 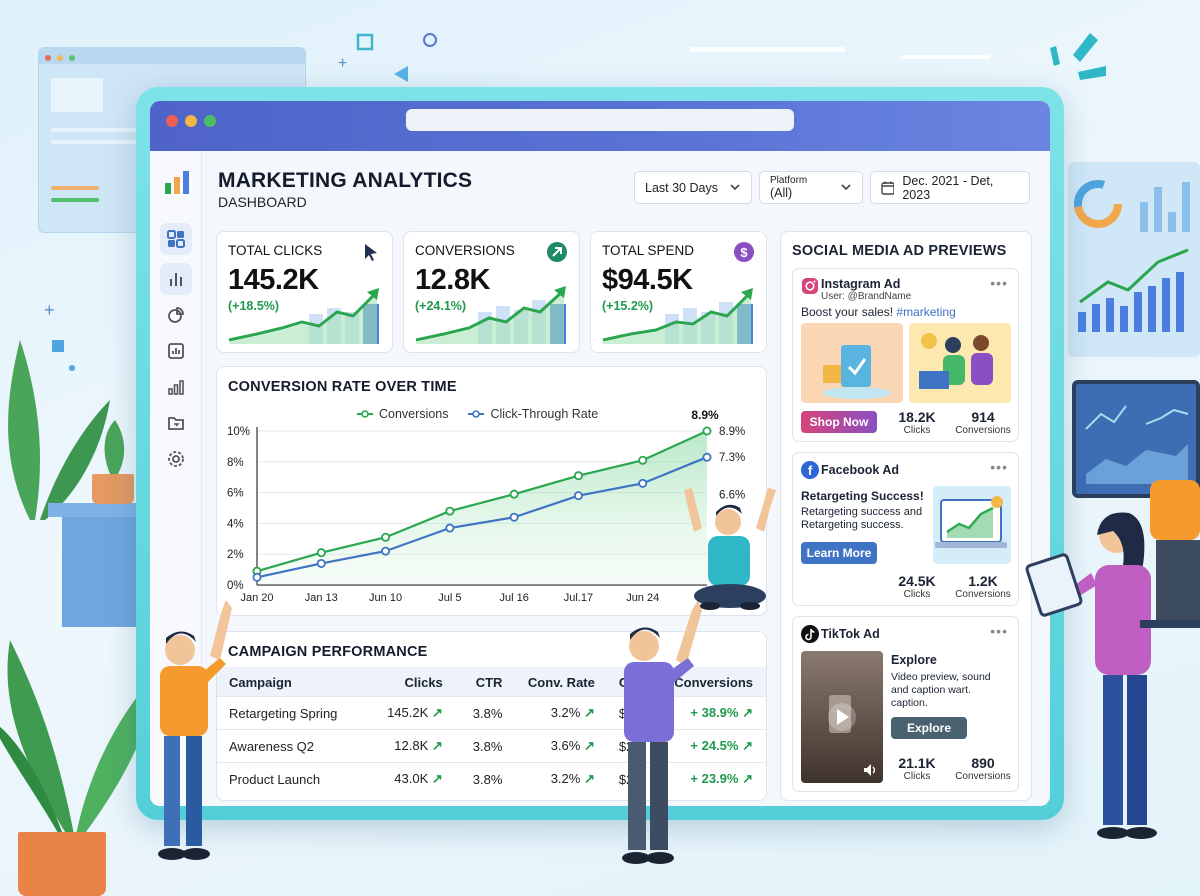 I want to click on shop-now-button: Shop Now, so click(x=839, y=422).